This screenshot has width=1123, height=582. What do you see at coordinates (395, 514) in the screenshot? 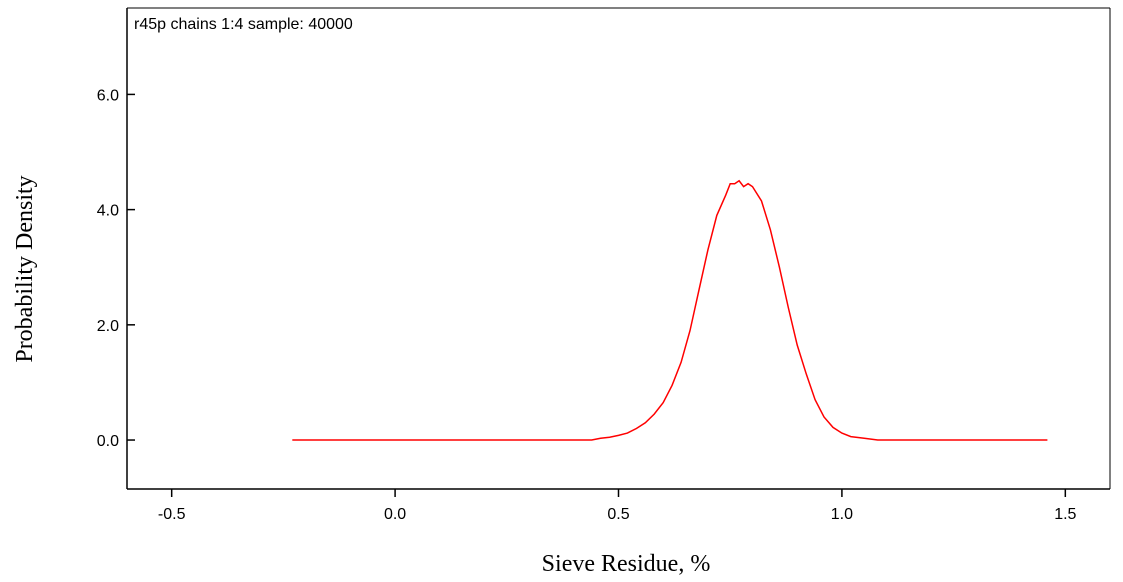
I see `x-tick-label: 0.0` at bounding box center [395, 514].